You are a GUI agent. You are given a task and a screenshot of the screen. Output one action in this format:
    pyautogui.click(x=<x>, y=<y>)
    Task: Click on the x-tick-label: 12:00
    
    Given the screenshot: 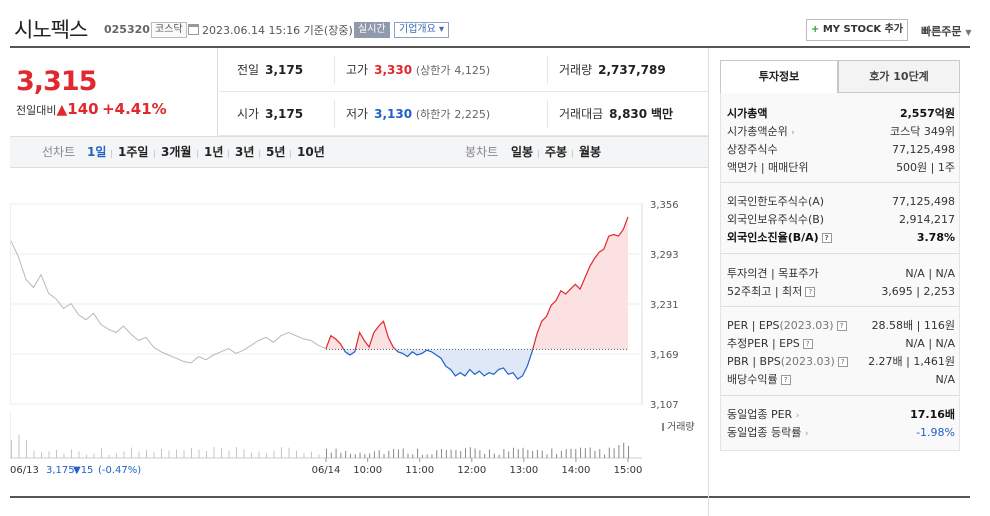 What is the action you would take?
    pyautogui.click(x=471, y=470)
    